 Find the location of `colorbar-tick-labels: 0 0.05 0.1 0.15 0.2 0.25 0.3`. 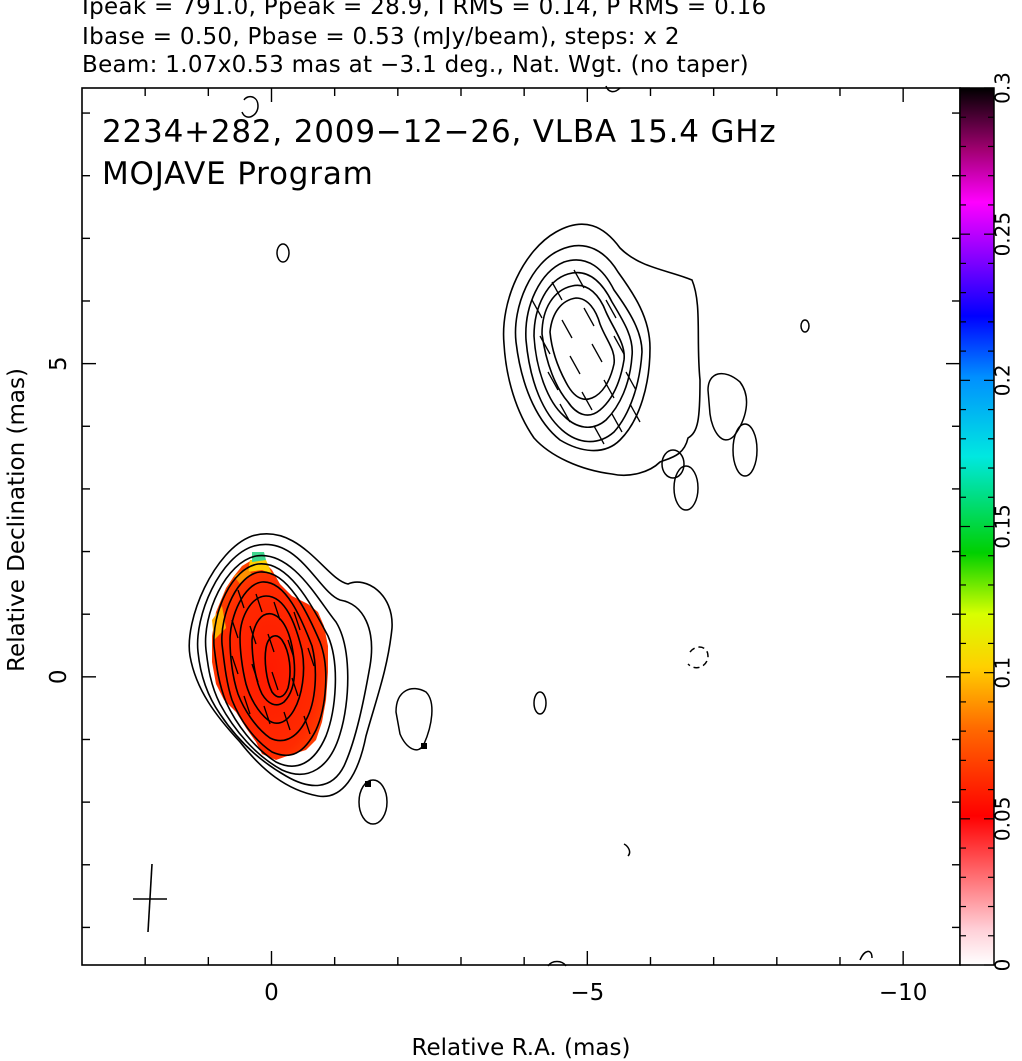

colorbar-tick-labels: 0 0.05 0.1 0.15 0.2 0.25 0.3 is located at coordinates (1003, 521).